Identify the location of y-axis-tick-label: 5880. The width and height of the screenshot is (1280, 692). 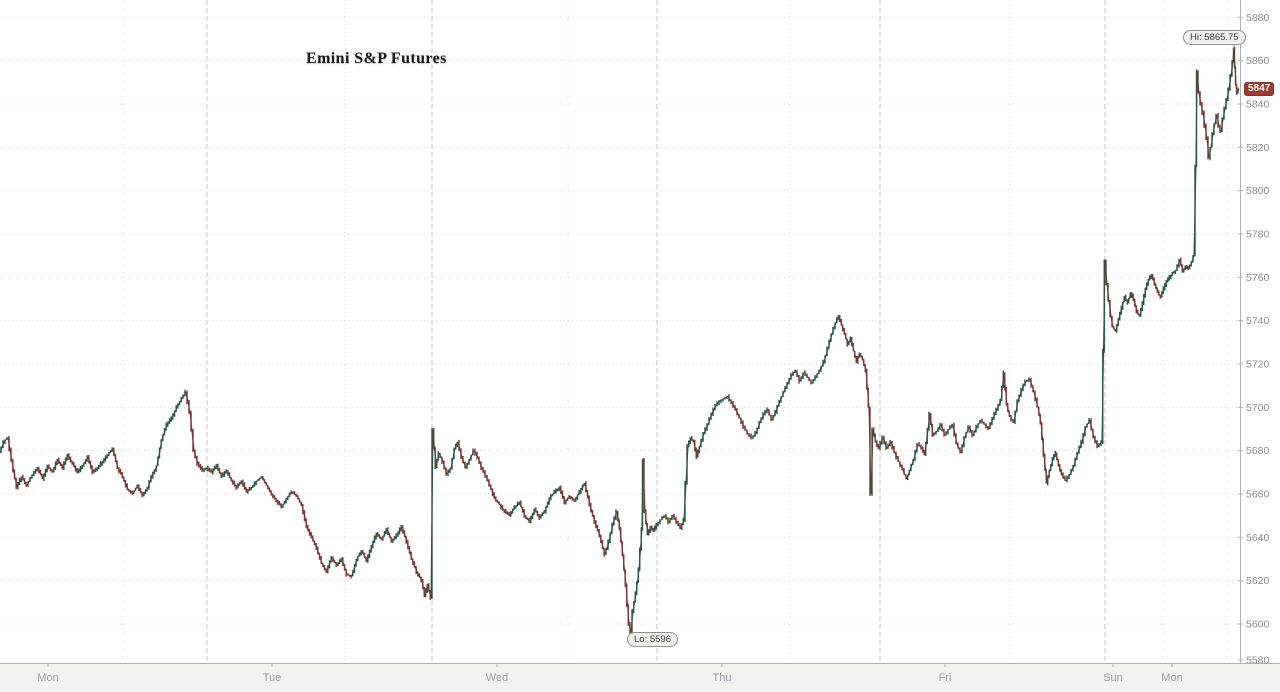
(1258, 18).